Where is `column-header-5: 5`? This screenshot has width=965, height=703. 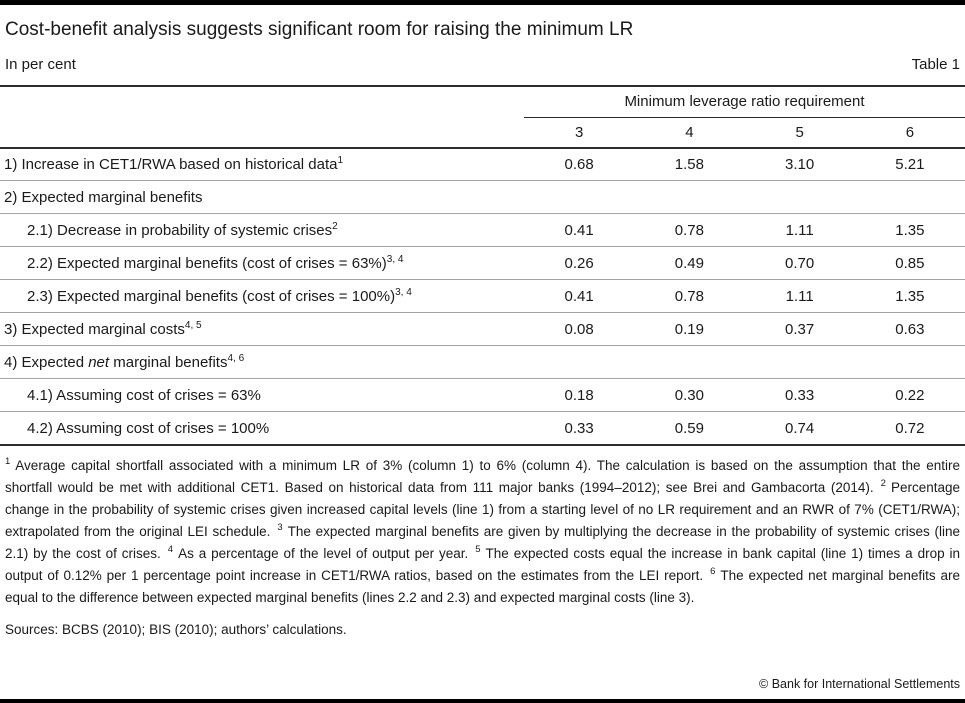 column-header-5: 5 is located at coordinates (799, 133).